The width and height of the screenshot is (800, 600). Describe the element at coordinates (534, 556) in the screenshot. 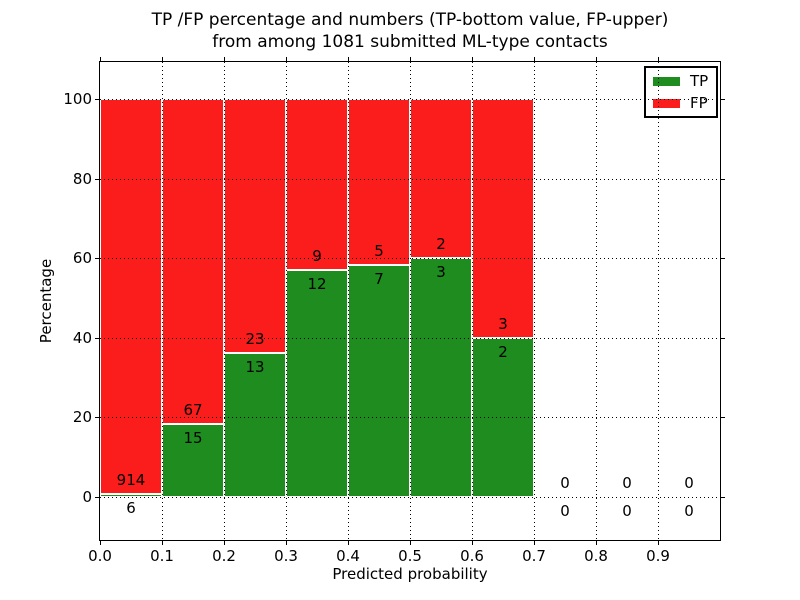

I see `x-tick-label: 0.7` at that location.